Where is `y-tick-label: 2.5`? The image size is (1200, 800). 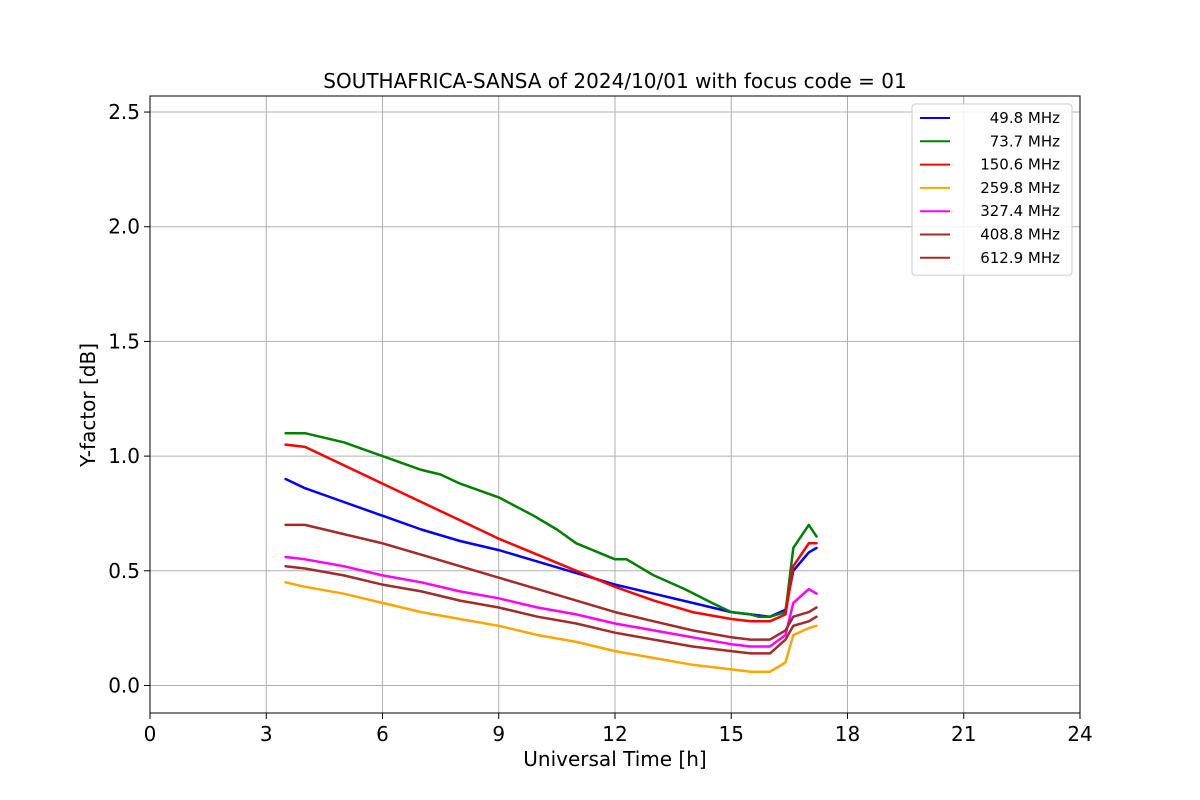 y-tick-label: 2.5 is located at coordinates (124, 112).